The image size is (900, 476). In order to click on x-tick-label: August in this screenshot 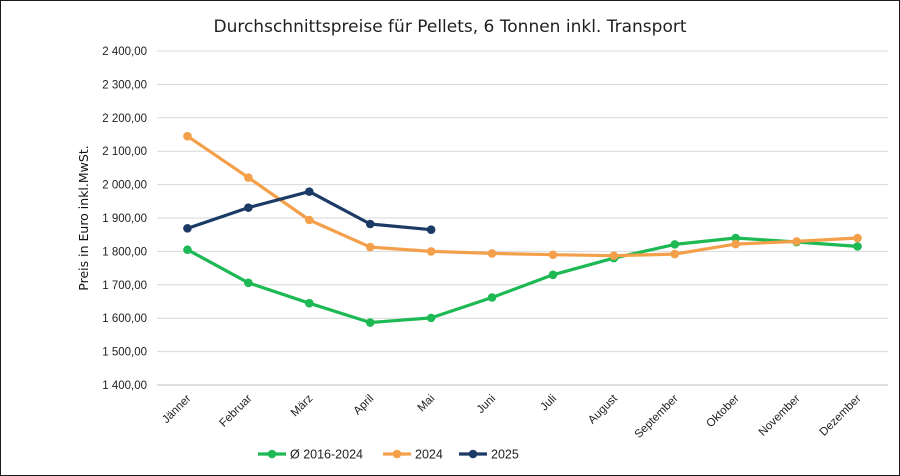, I will do `click(603, 409)`.